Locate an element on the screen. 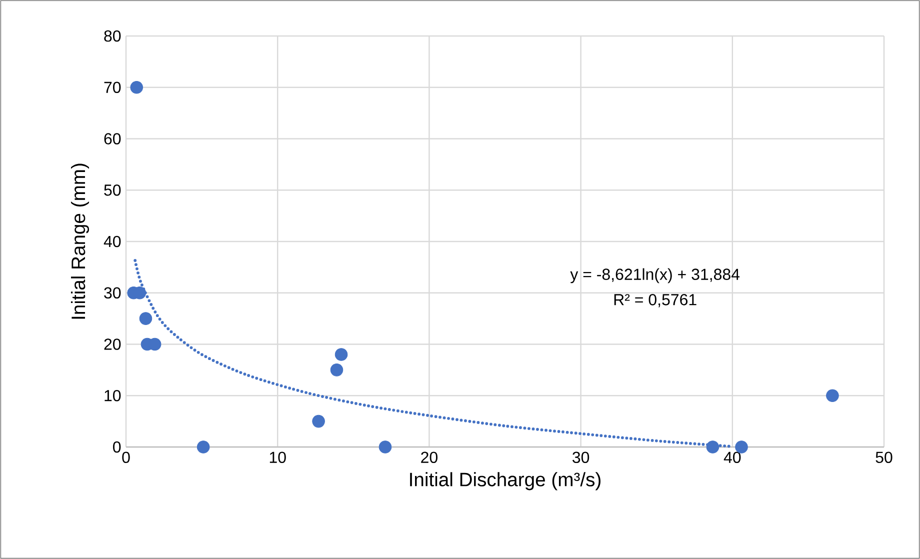 Image resolution: width=920 pixels, height=559 pixels. y-tick-label: 70 is located at coordinates (112, 88).